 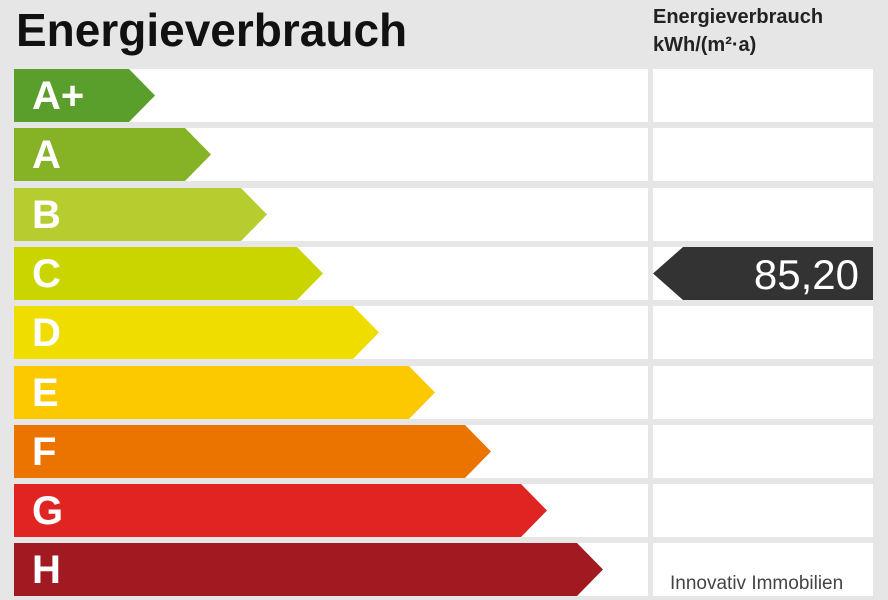 What do you see at coordinates (46, 570) in the screenshot?
I see `energy-class-label: H` at bounding box center [46, 570].